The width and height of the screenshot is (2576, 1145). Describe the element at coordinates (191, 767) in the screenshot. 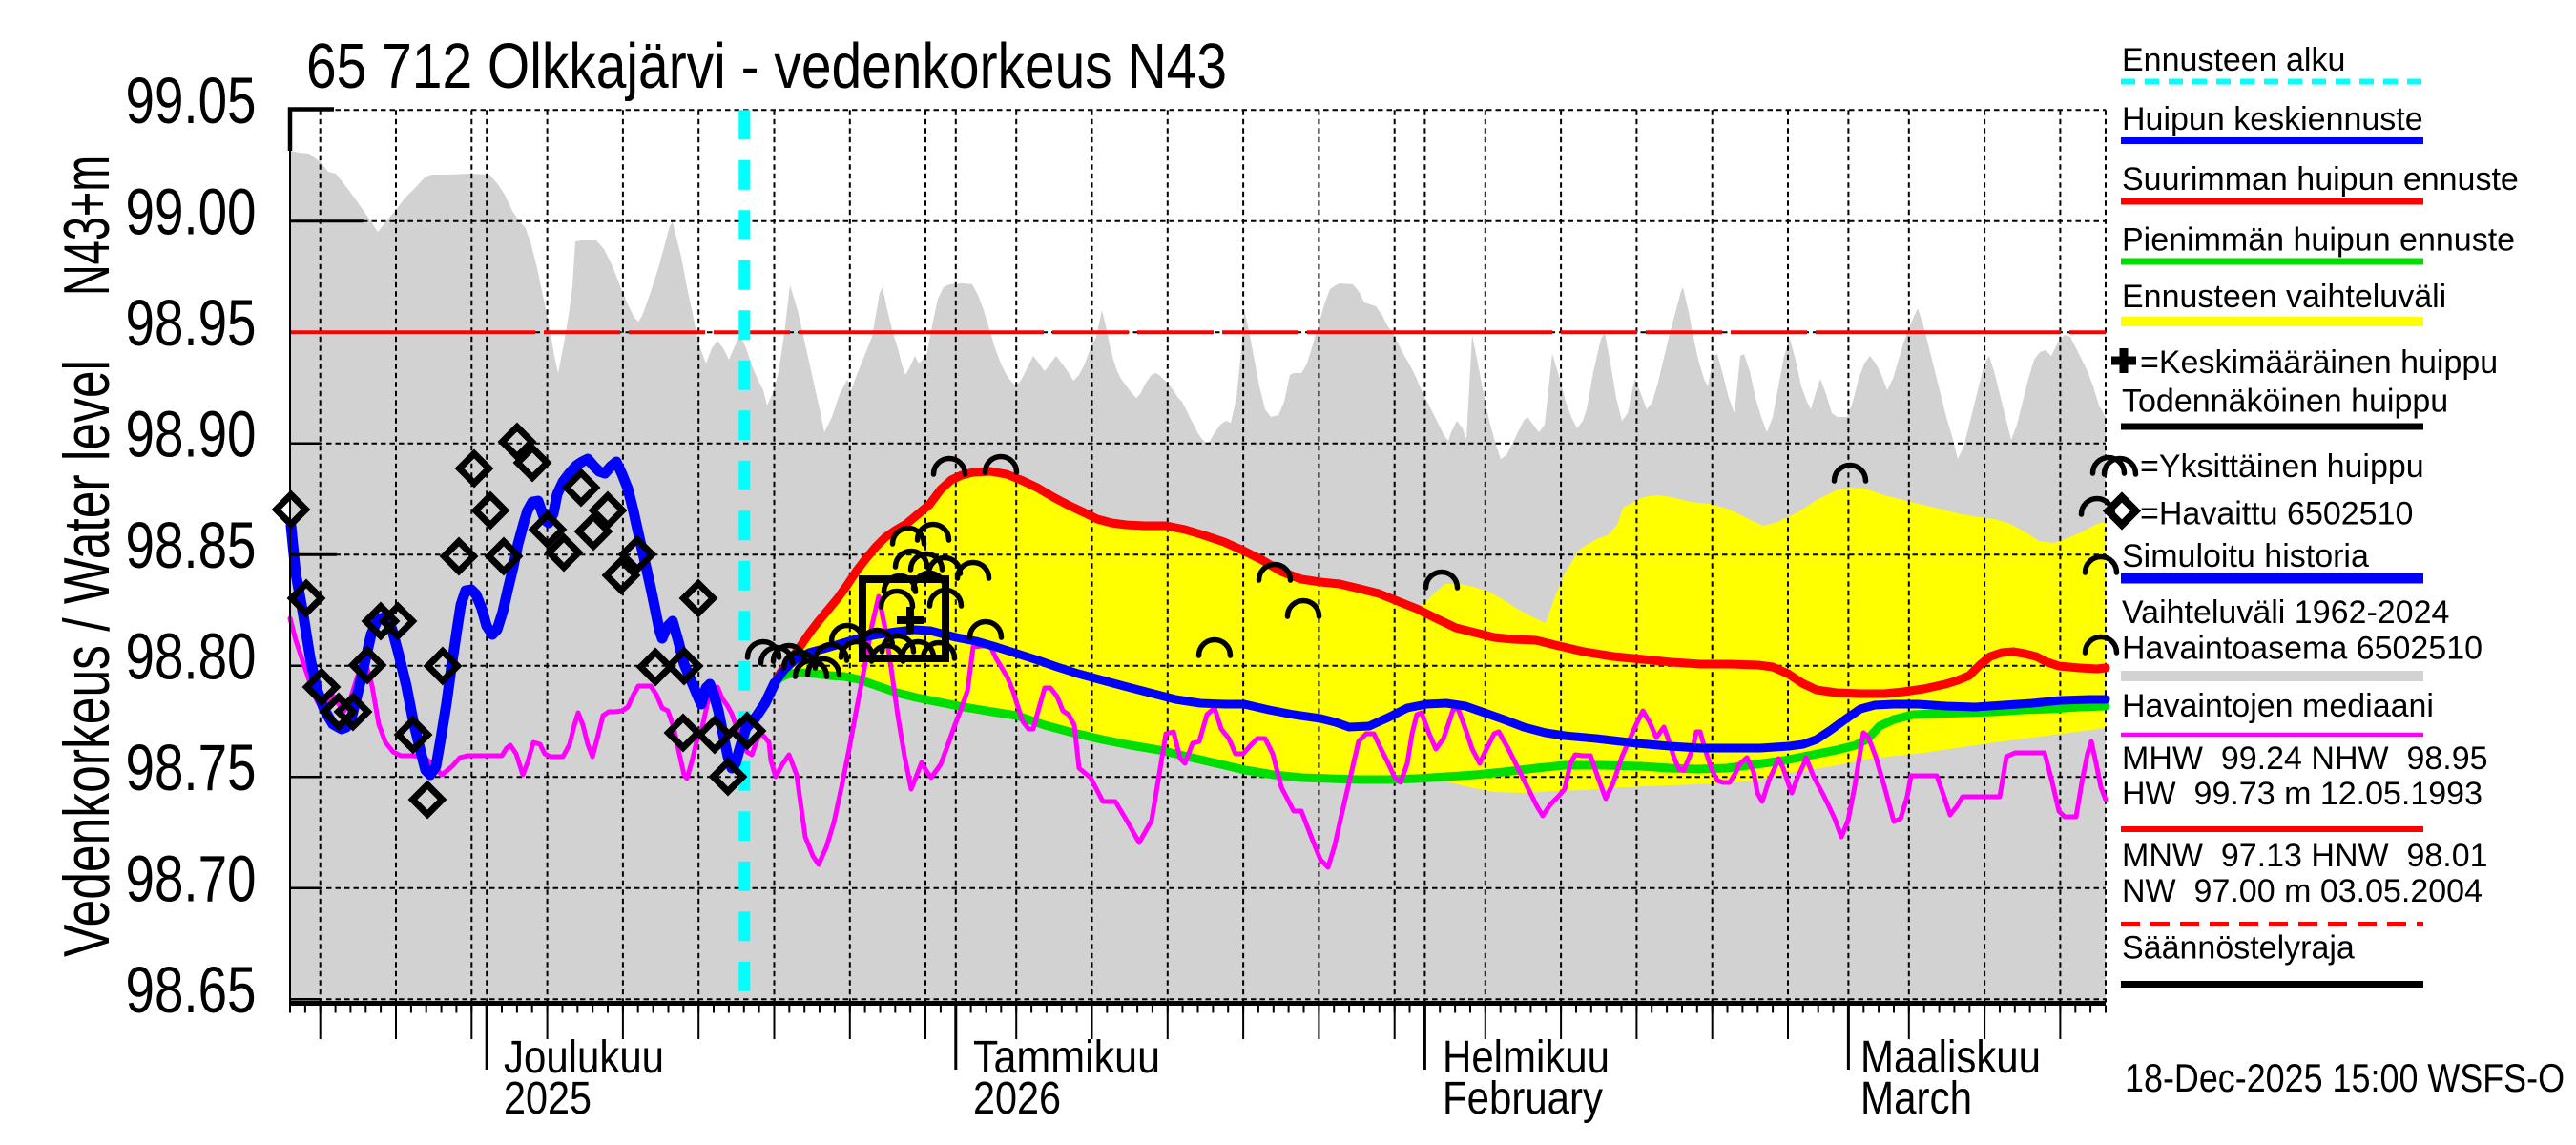

I see `svg-text: 98.75` at that location.